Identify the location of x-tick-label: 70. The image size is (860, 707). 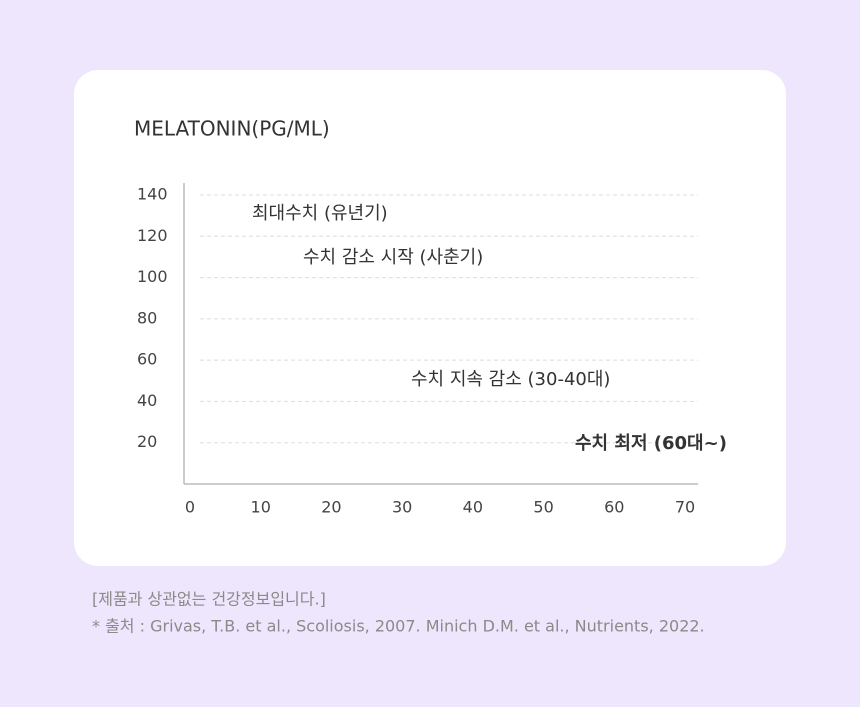
(685, 507).